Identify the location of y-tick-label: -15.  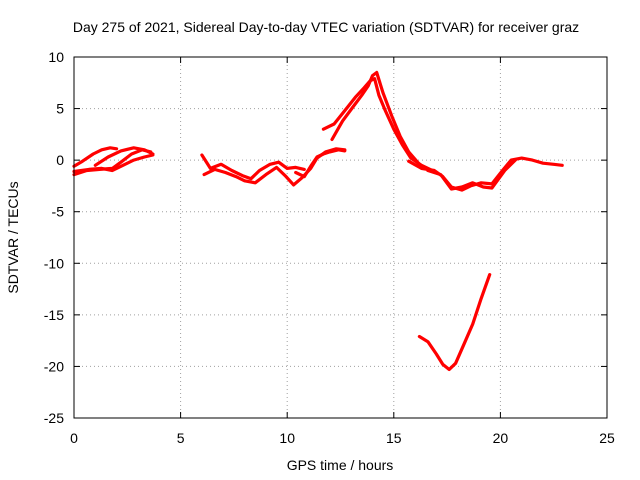
(54, 315).